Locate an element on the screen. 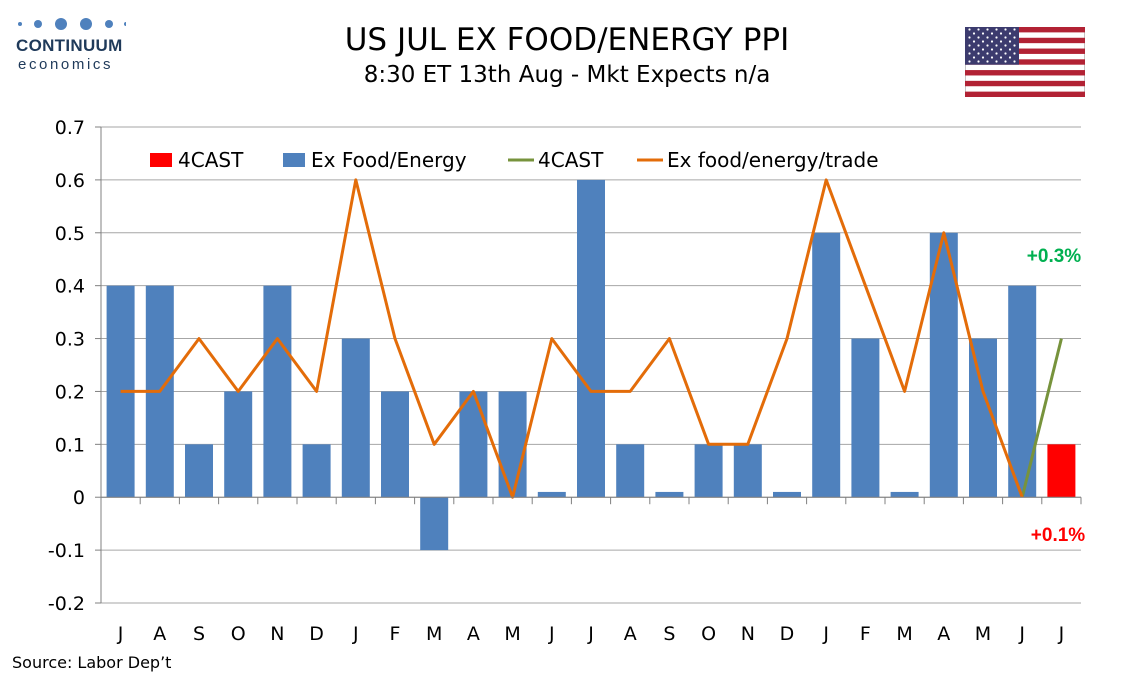 Image resolution: width=1134 pixels, height=680 pixels. y-tick-label: 0.4 is located at coordinates (70, 287).